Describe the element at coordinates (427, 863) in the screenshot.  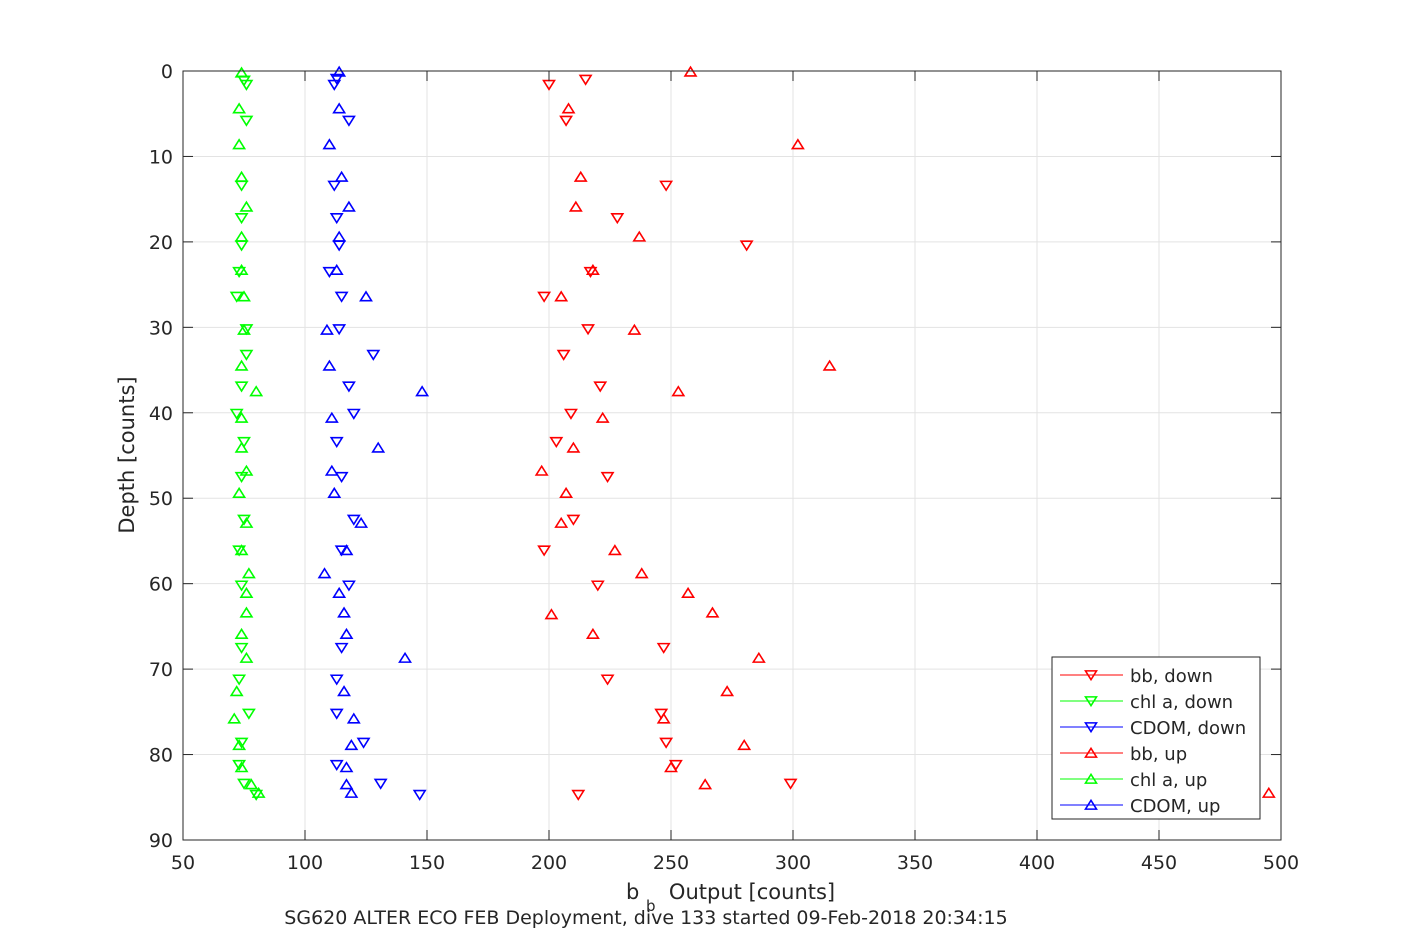
I see `x-tick-label: 150` at that location.